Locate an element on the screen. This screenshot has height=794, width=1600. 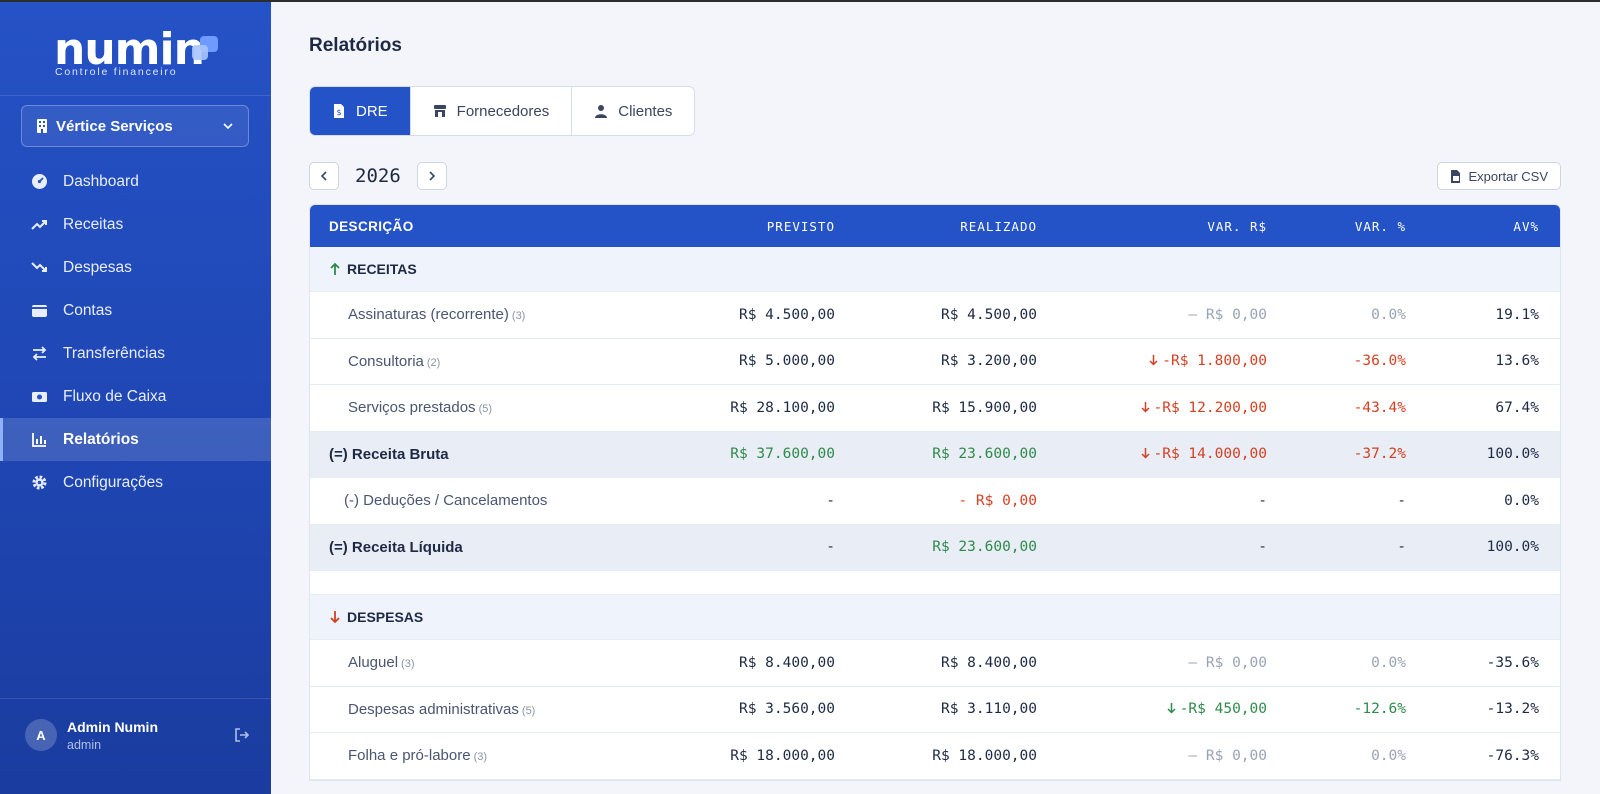
cell-av: 0.0% is located at coordinates (1521, 500).